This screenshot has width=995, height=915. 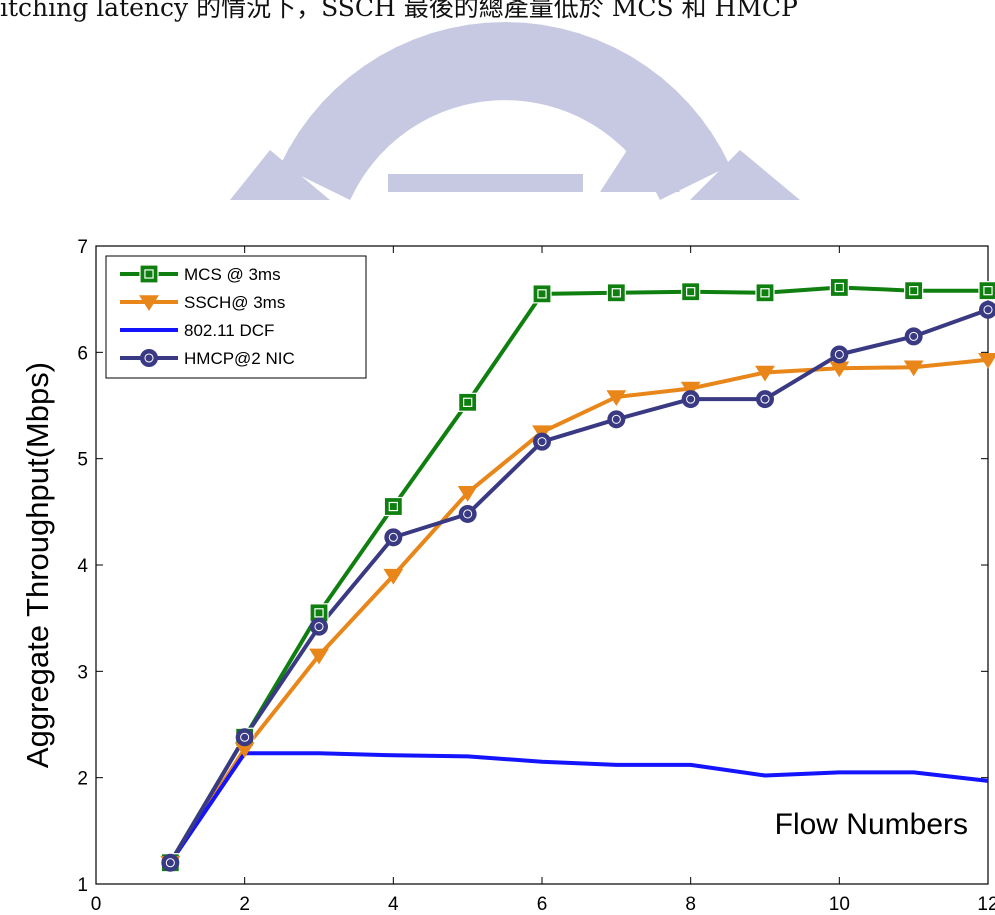 What do you see at coordinates (393, 904) in the screenshot?
I see `x-tick-label: 4` at bounding box center [393, 904].